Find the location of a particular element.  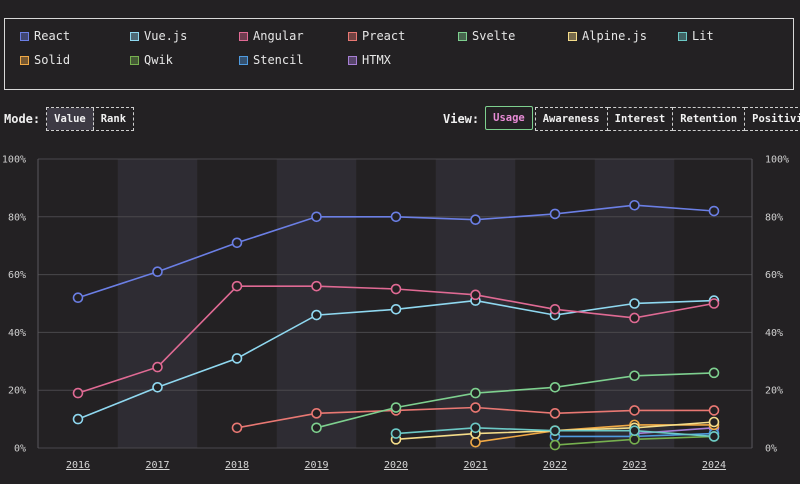

legend-item-lit: Lit is located at coordinates (696, 36).